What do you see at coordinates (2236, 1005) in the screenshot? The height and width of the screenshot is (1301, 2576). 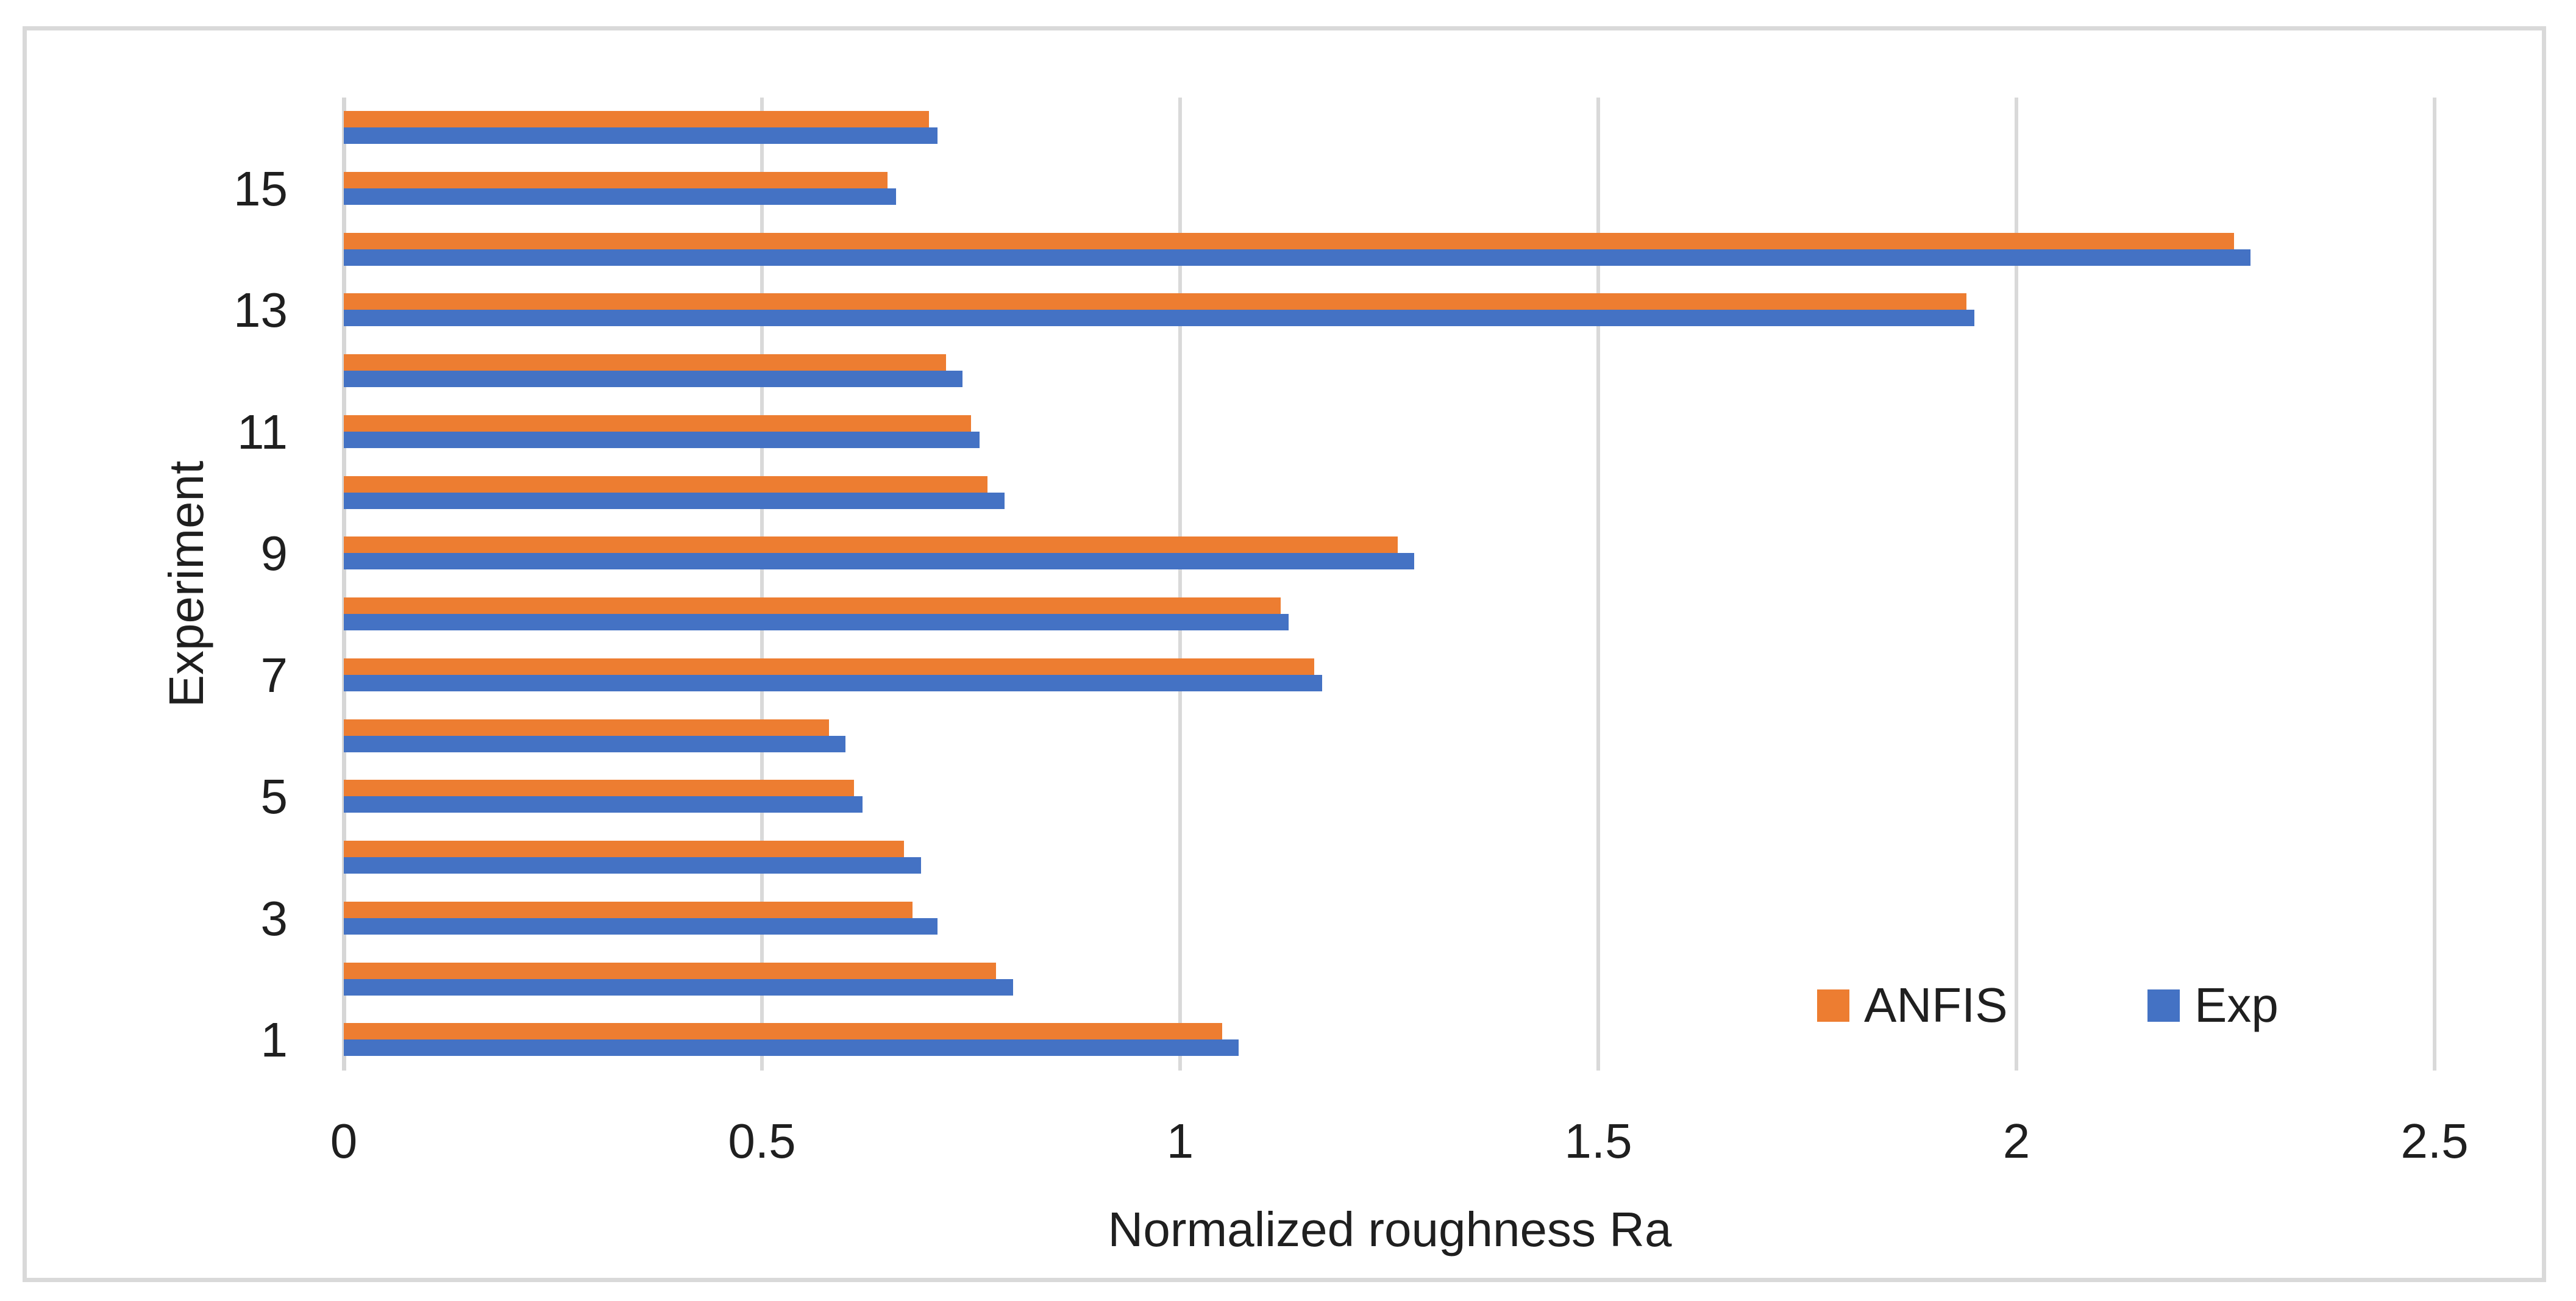 I see `legend-label-exp: Exp` at bounding box center [2236, 1005].